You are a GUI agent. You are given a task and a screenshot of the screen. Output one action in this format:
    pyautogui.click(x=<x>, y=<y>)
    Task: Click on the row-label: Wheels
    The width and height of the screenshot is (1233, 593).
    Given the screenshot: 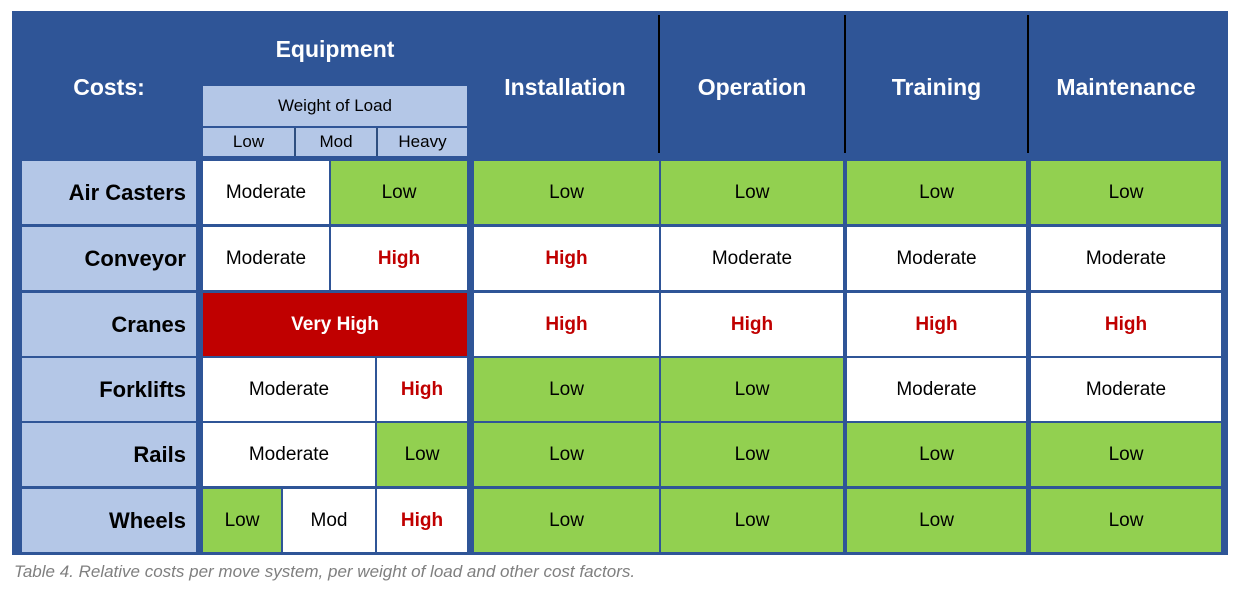 What is the action you would take?
    pyautogui.click(x=109, y=520)
    